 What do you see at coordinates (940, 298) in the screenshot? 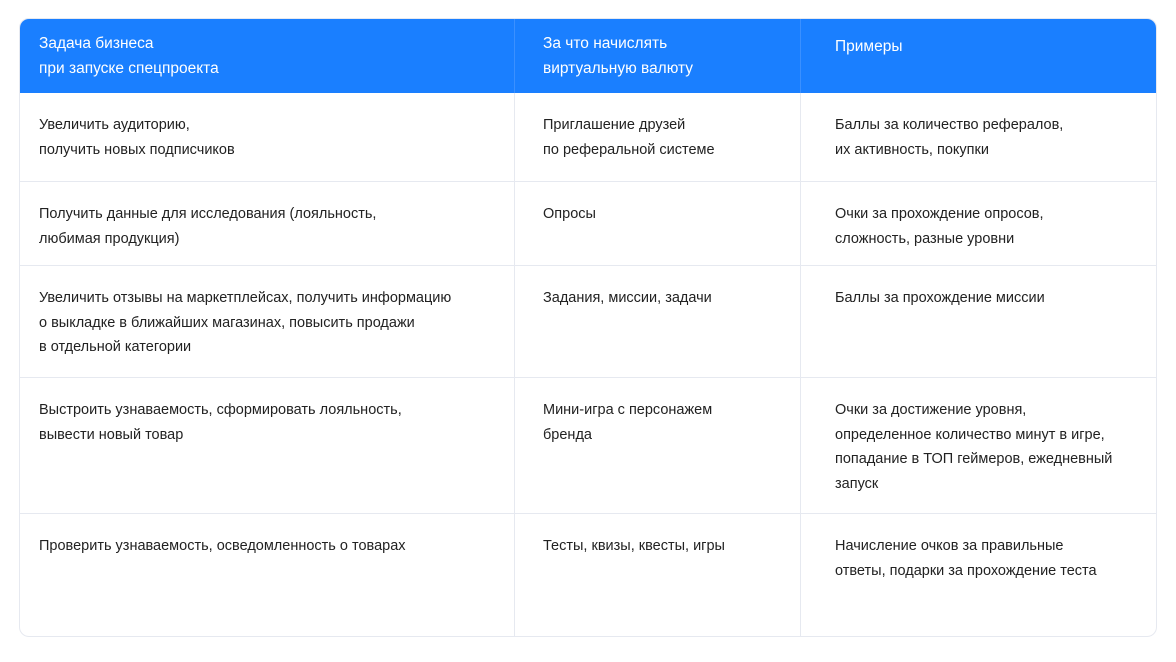
I see `cell-example: Баллы за прохождение миссии` at bounding box center [940, 298].